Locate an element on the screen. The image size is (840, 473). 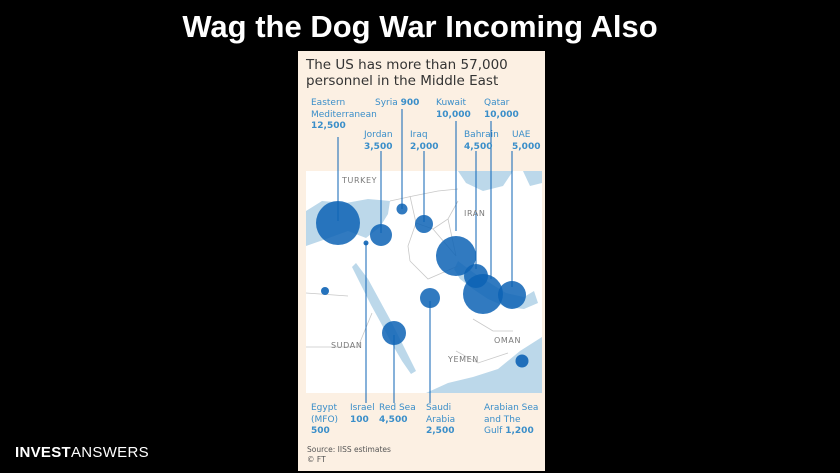
country-oman: OMAN is located at coordinates (508, 340).